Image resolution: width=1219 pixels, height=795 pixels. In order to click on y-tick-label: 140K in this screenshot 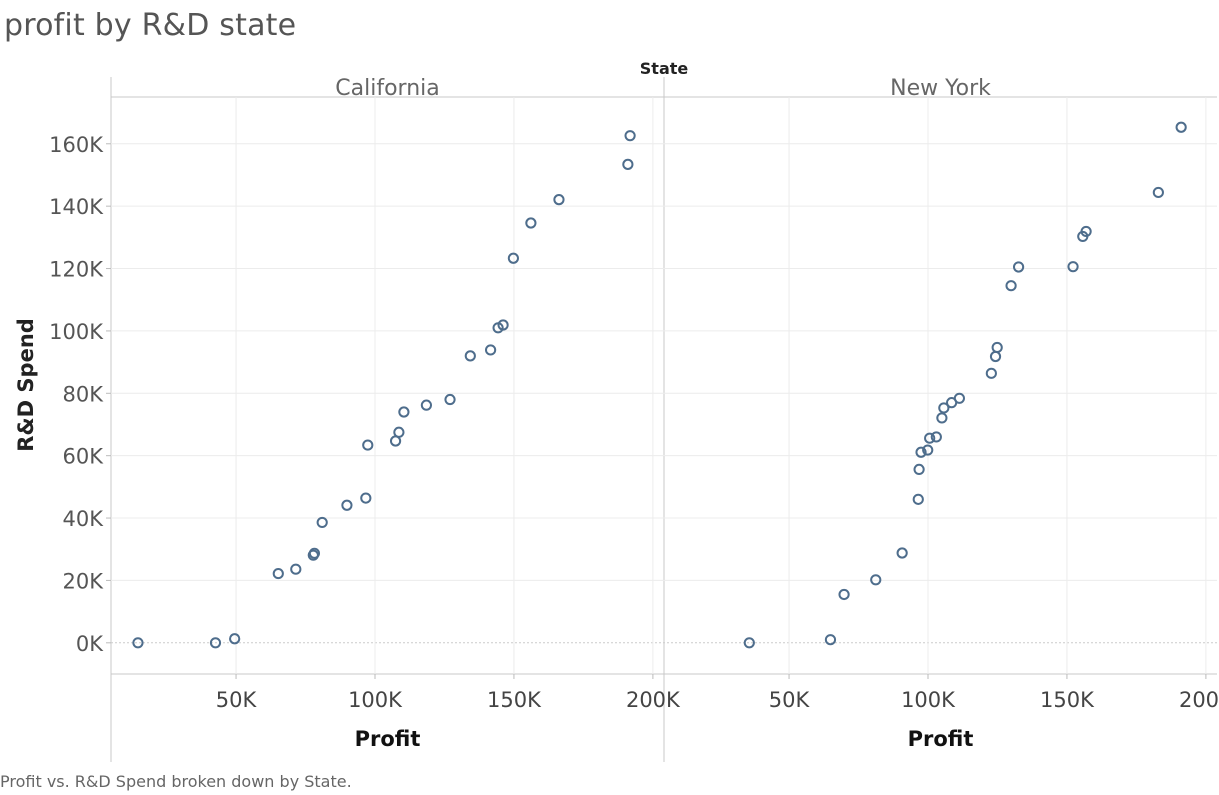, I will do `click(76, 207)`.